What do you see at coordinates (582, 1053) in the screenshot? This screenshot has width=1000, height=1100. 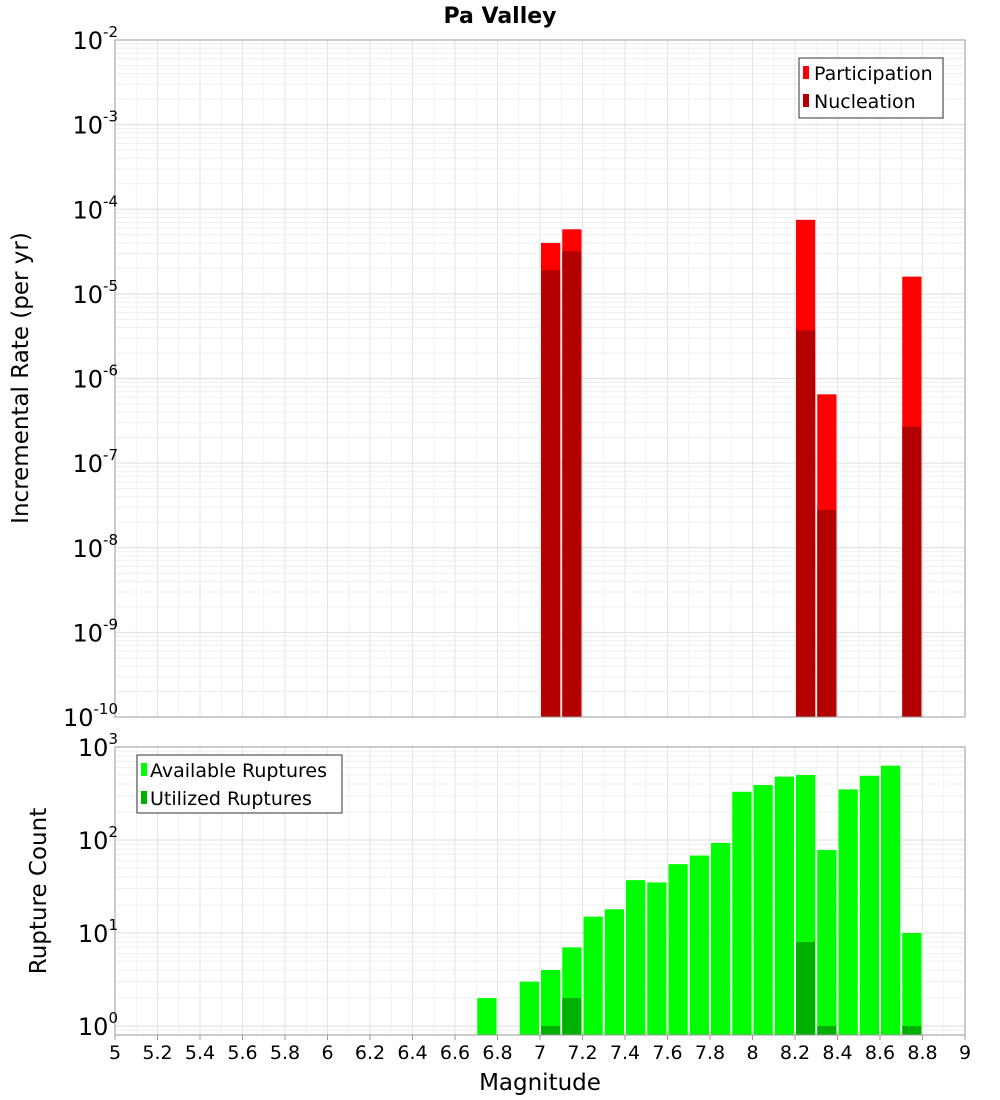 I see `x-tick-label: 7.2` at bounding box center [582, 1053].